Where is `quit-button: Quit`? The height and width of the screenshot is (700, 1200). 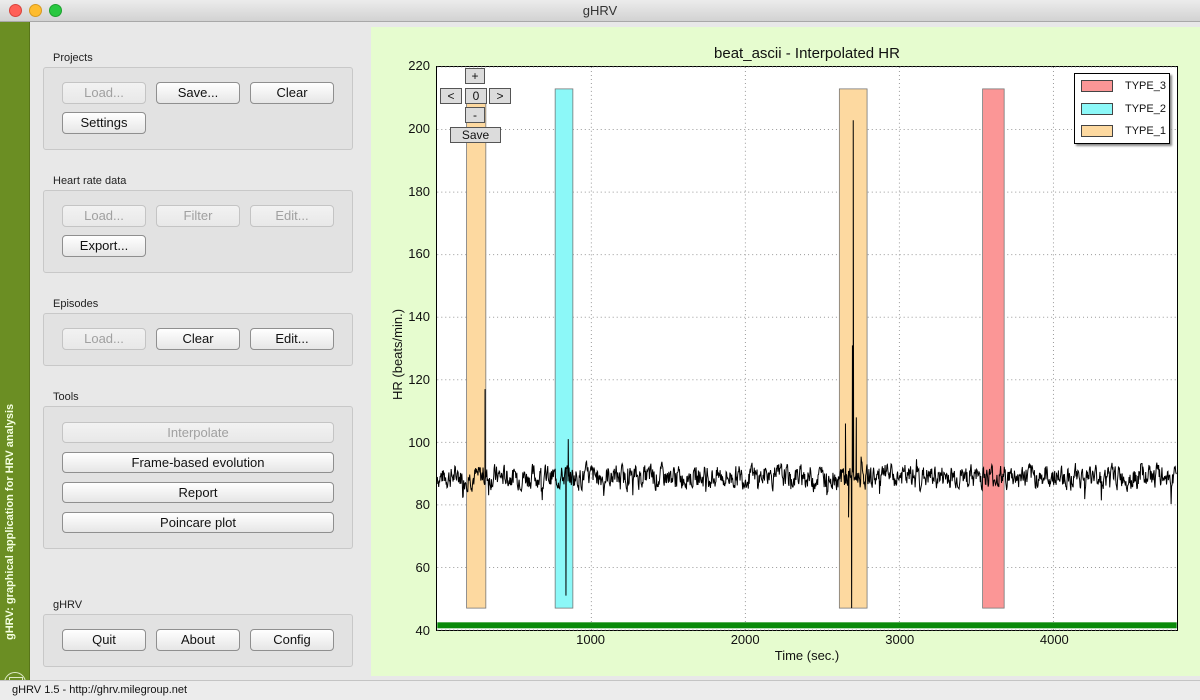 quit-button: Quit is located at coordinates (104, 640).